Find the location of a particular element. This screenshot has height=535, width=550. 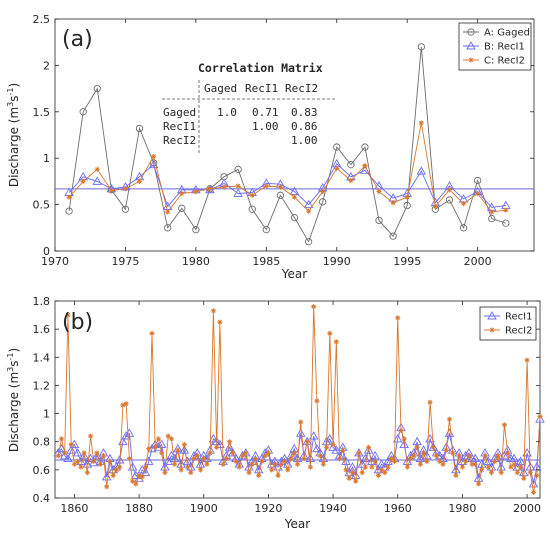

x-tick-label: 2000 is located at coordinates (527, 508).